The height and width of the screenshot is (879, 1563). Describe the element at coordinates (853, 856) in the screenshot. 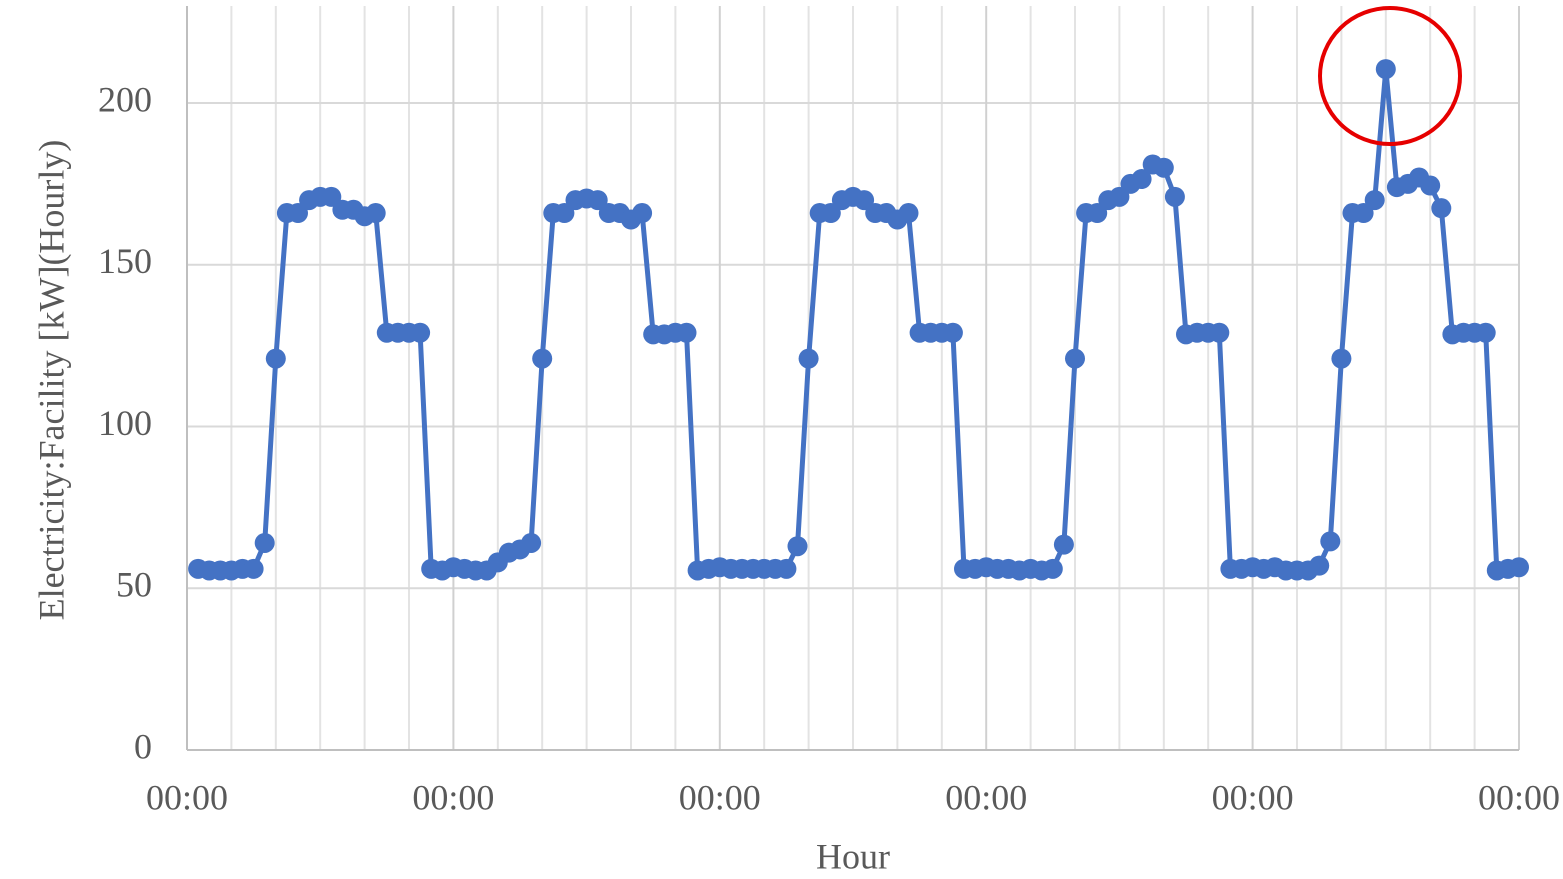

I see `x-axis-label: Hour` at that location.